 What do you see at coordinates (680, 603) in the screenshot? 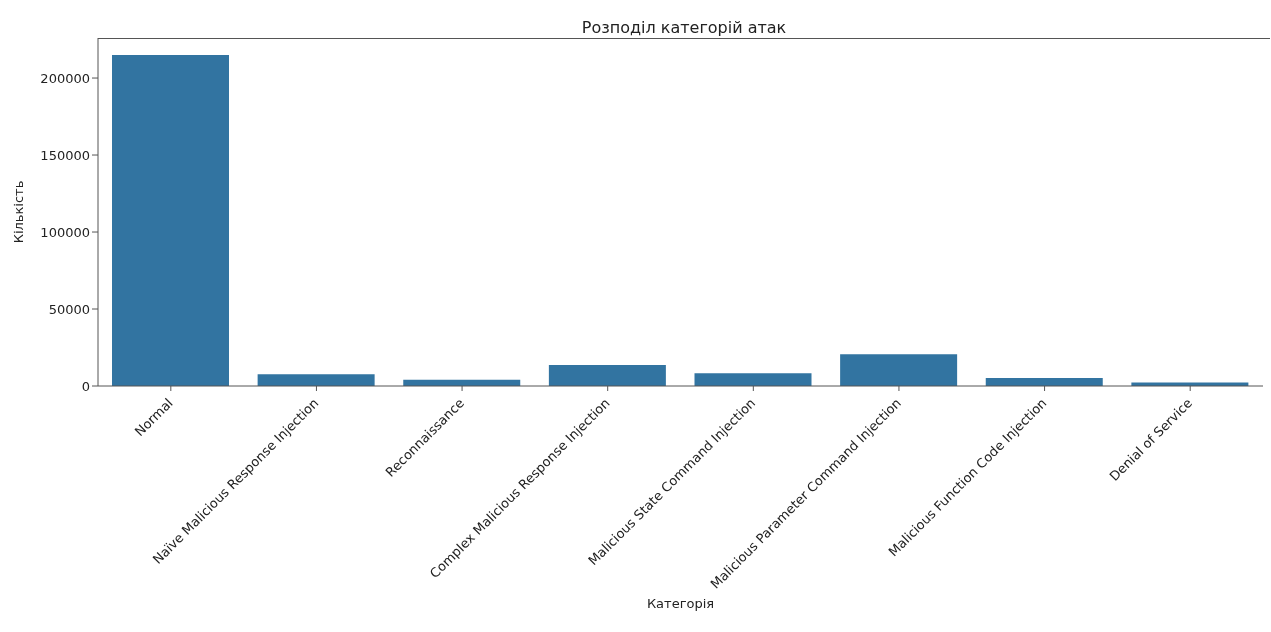
I see `x-axis-title: Категорія` at bounding box center [680, 603].